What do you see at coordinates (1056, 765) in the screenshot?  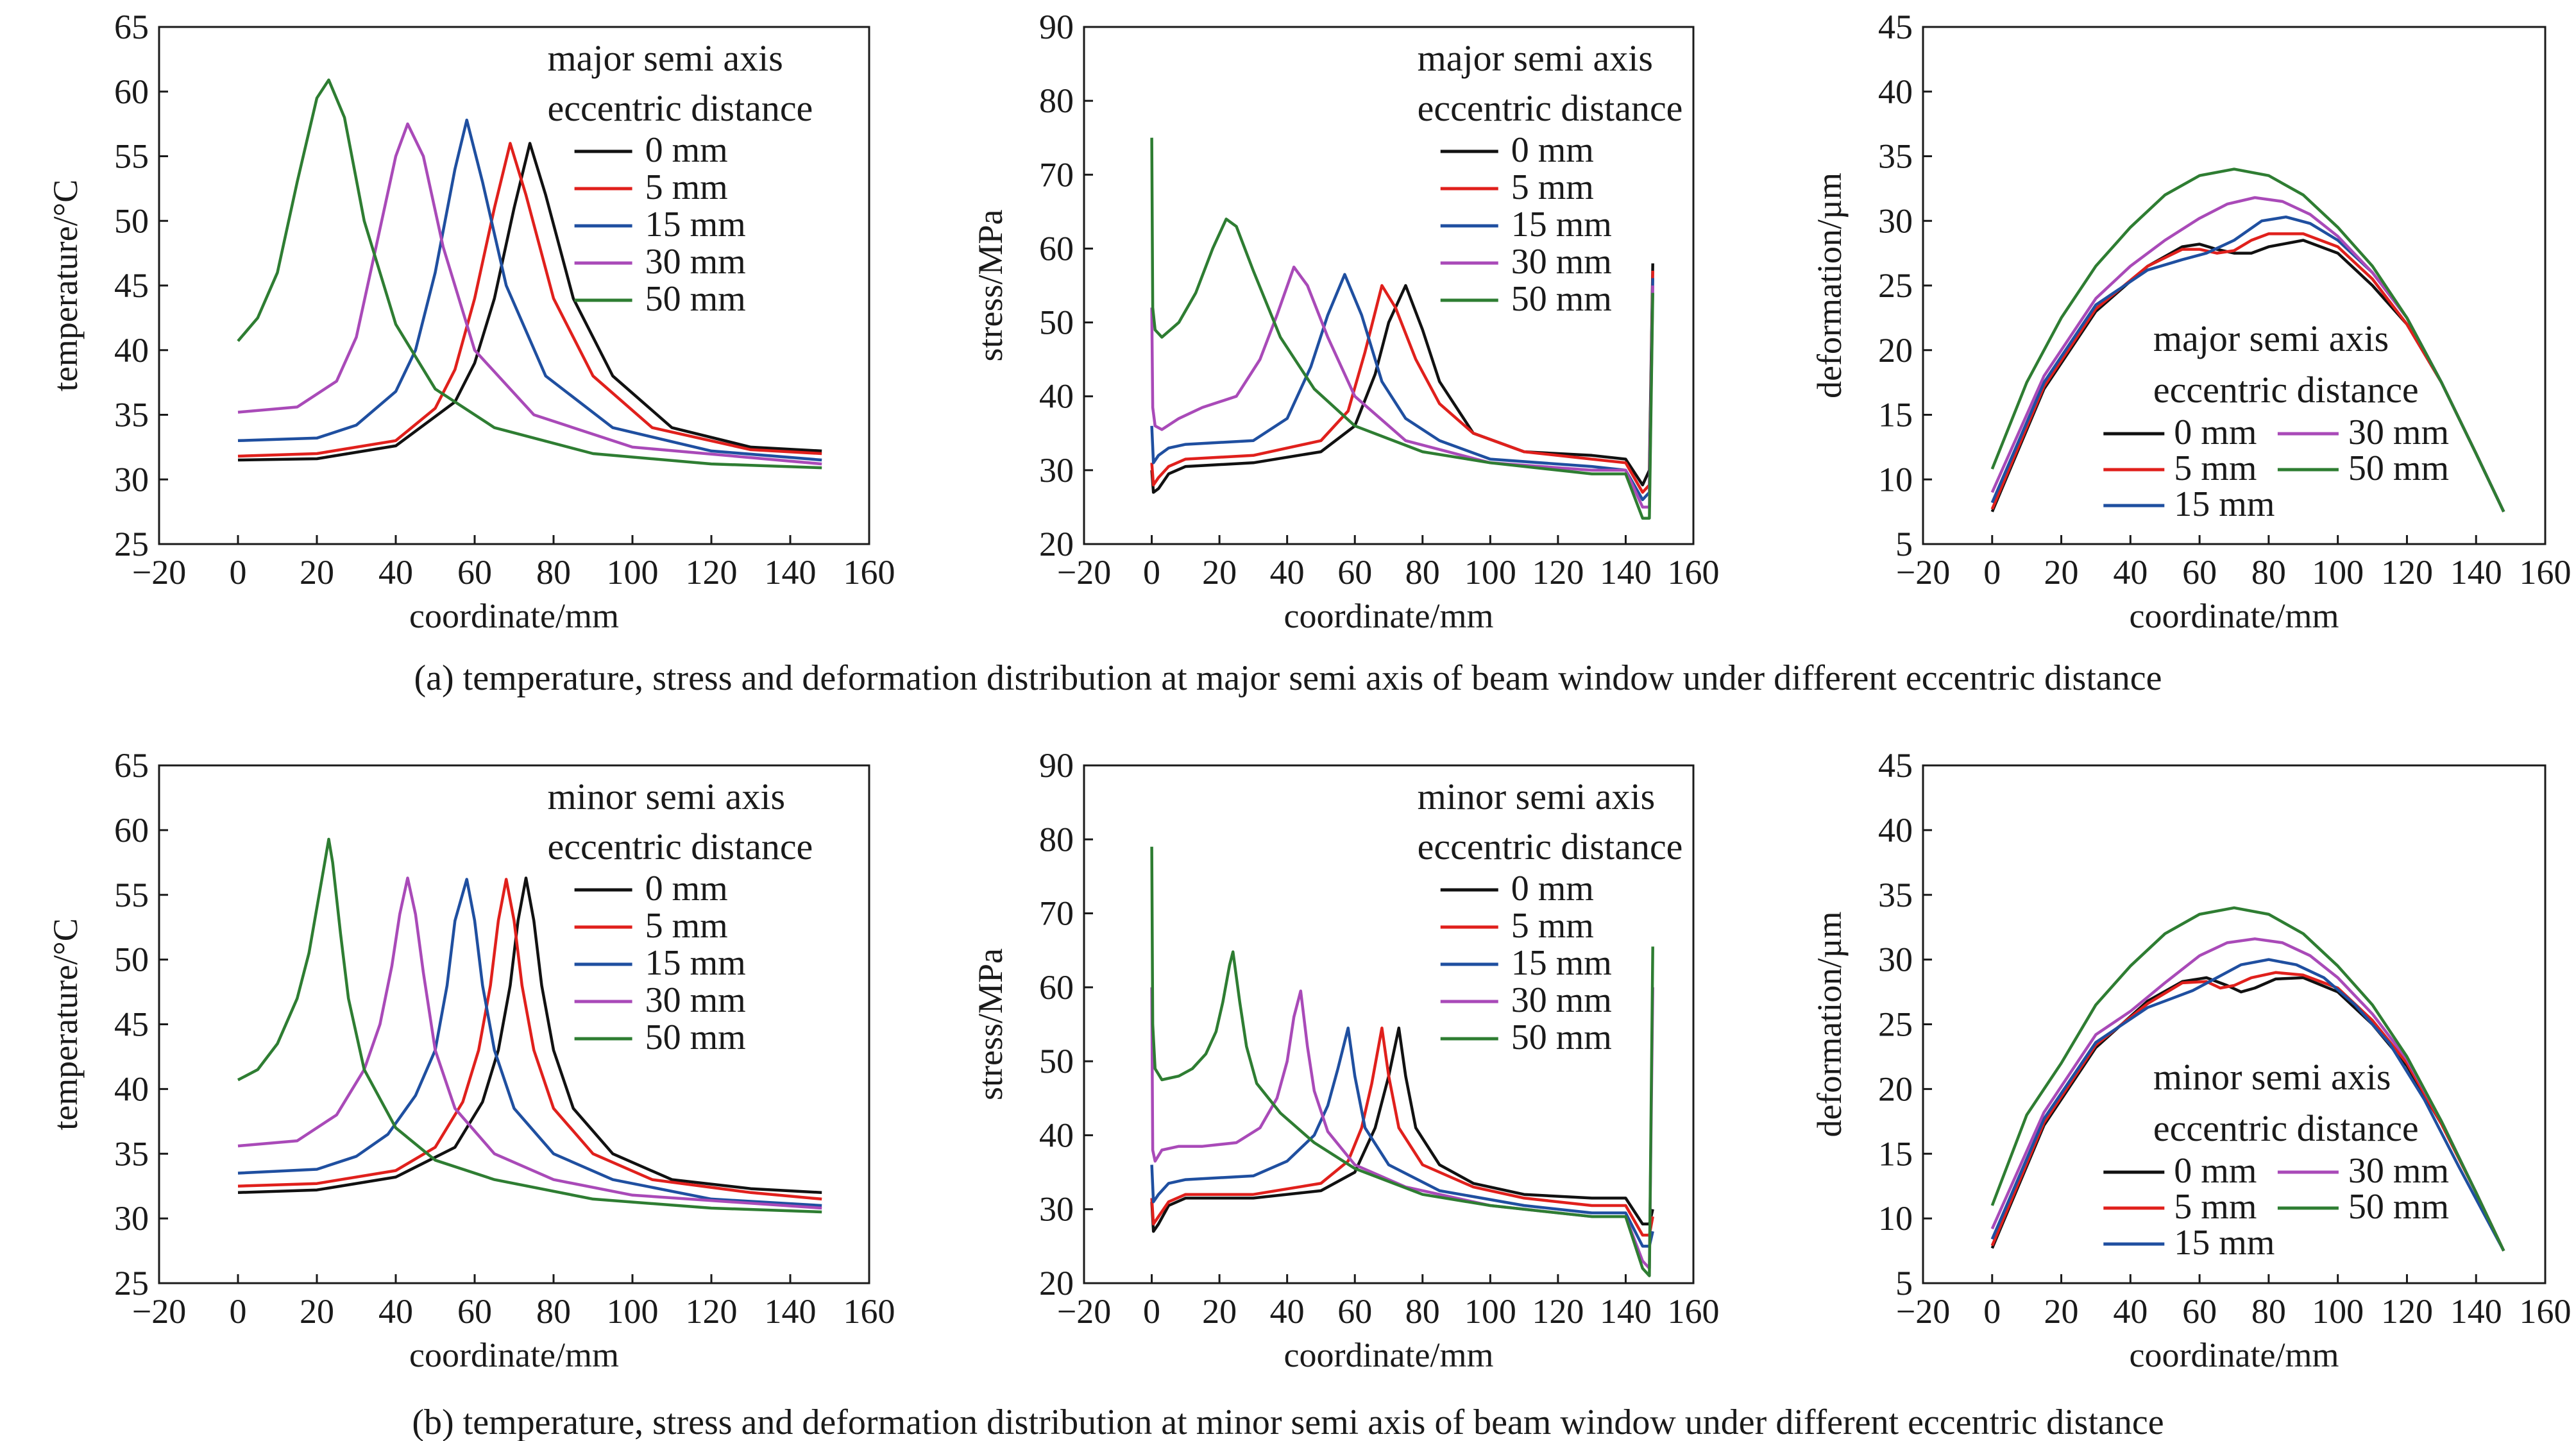 I see `y-tick-label: 90` at bounding box center [1056, 765].